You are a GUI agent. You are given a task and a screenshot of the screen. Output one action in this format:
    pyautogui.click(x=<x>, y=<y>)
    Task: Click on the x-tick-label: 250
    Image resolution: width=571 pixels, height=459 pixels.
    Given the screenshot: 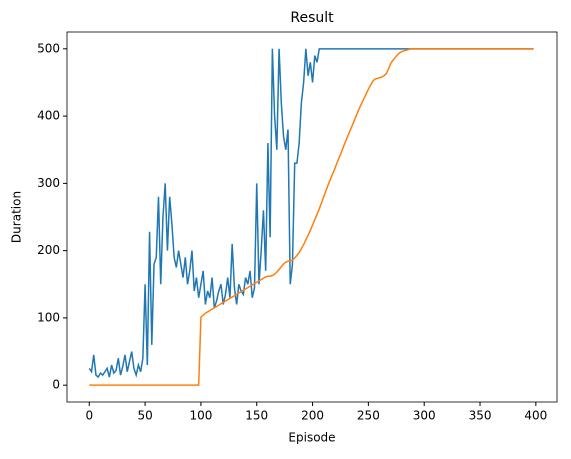 What is the action you would take?
    pyautogui.click(x=368, y=416)
    